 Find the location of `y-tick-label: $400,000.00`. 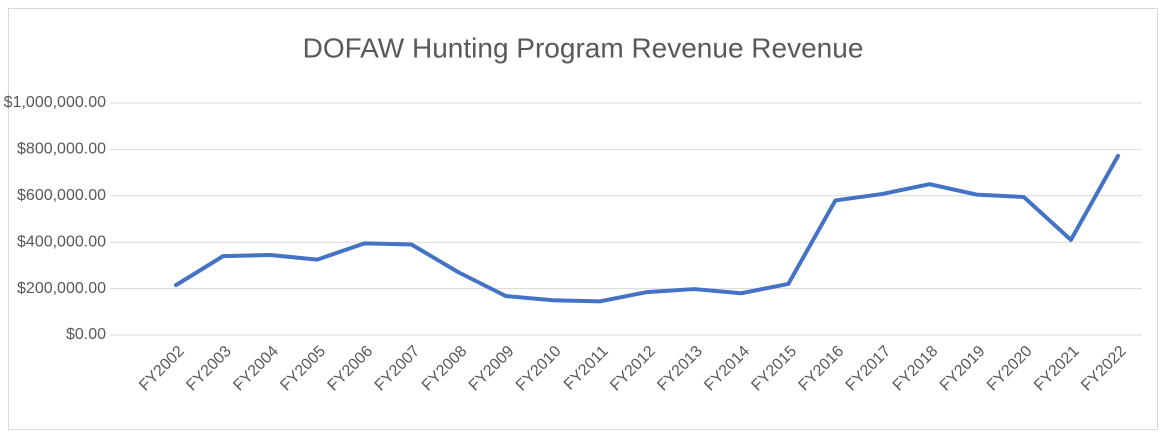

y-tick-label: $400,000.00 is located at coordinates (61, 241).